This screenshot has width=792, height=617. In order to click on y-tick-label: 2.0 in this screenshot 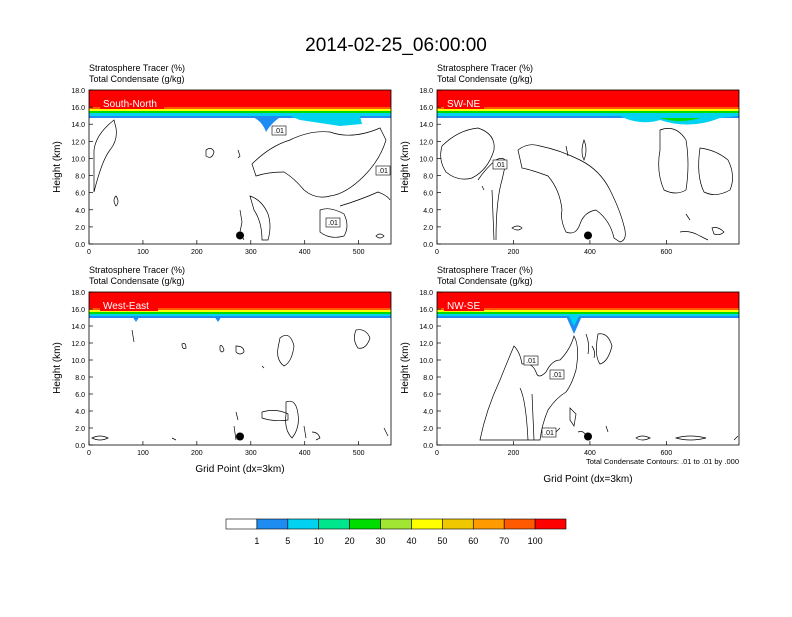, I will do `click(80, 429)`.